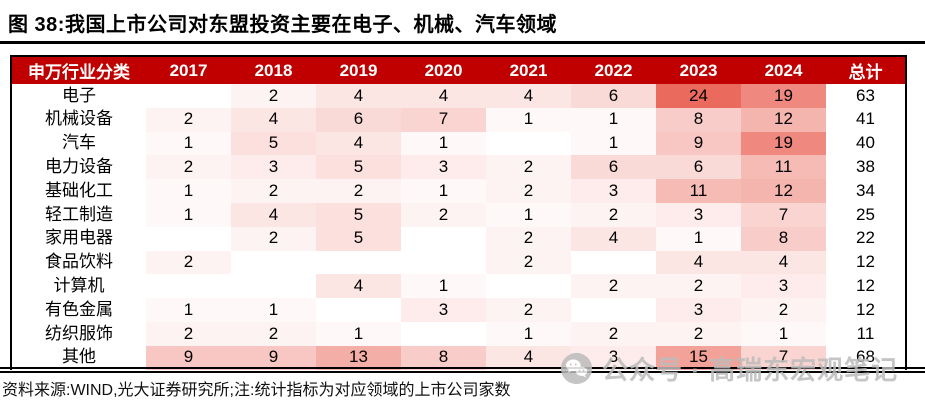  I want to click on table-row: 纺织服饰 2 2 1 1 2 2 1 11, so click(458, 333).